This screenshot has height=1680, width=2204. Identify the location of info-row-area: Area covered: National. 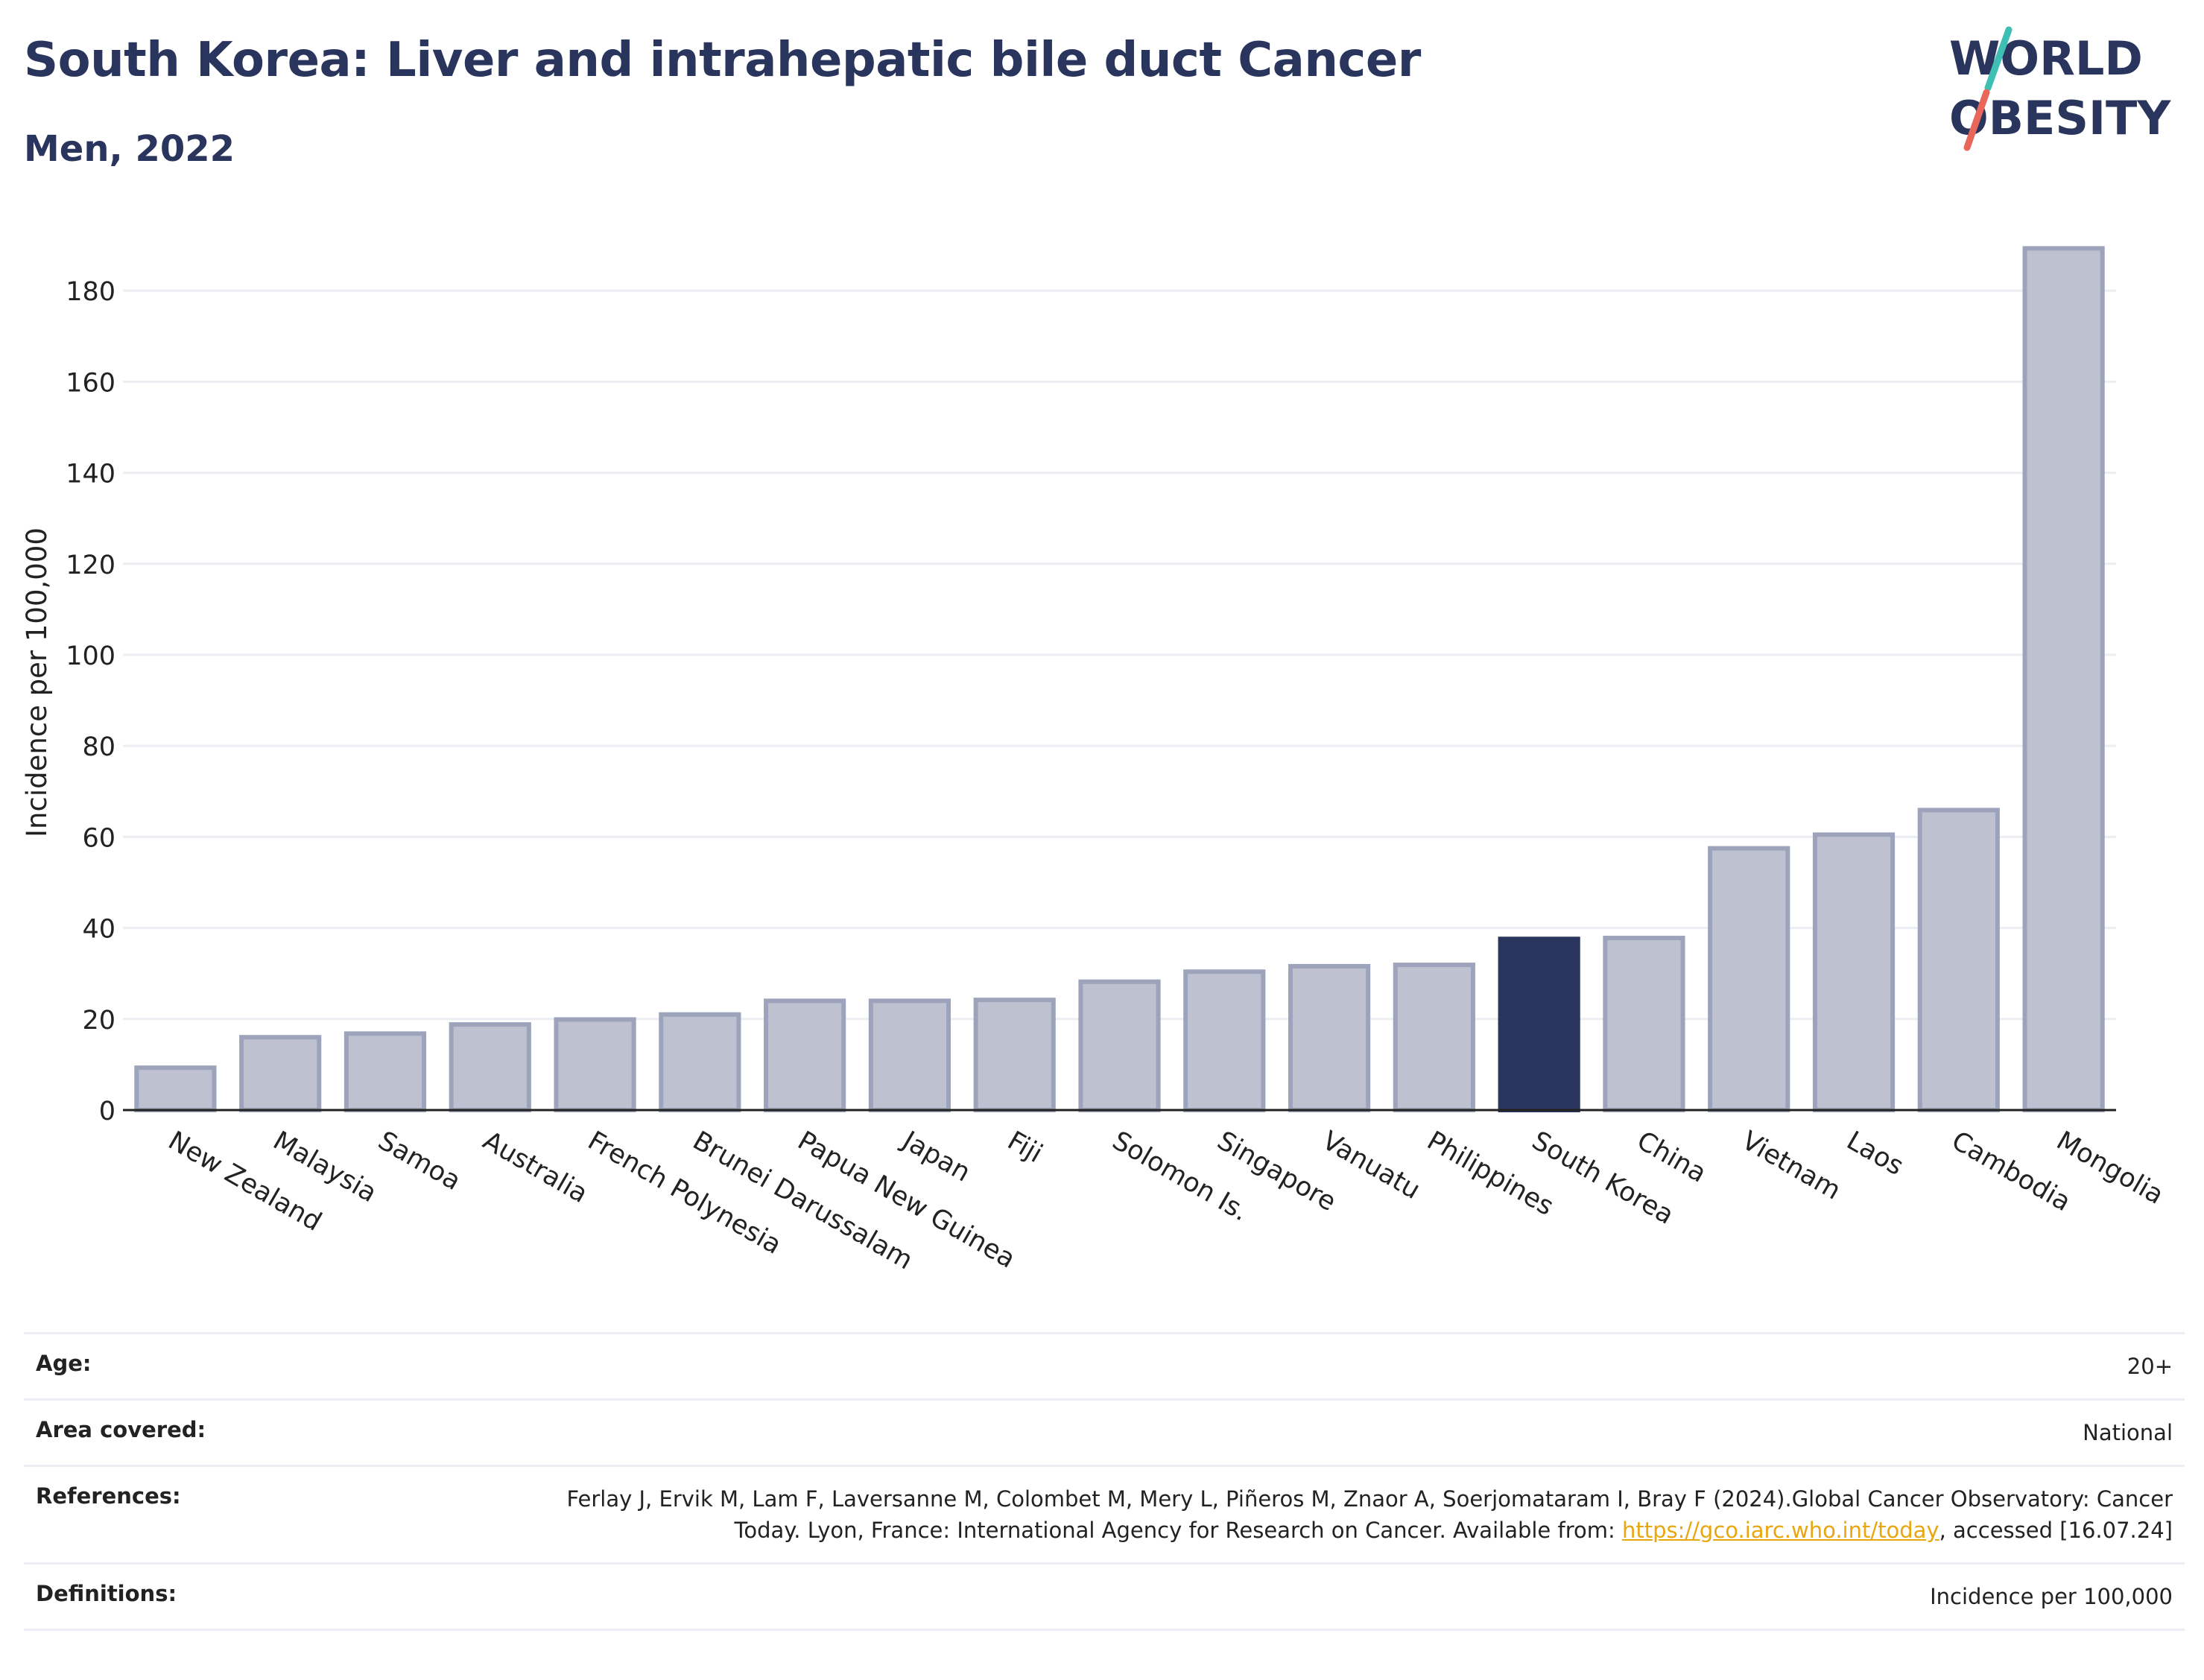
(1104, 1432).